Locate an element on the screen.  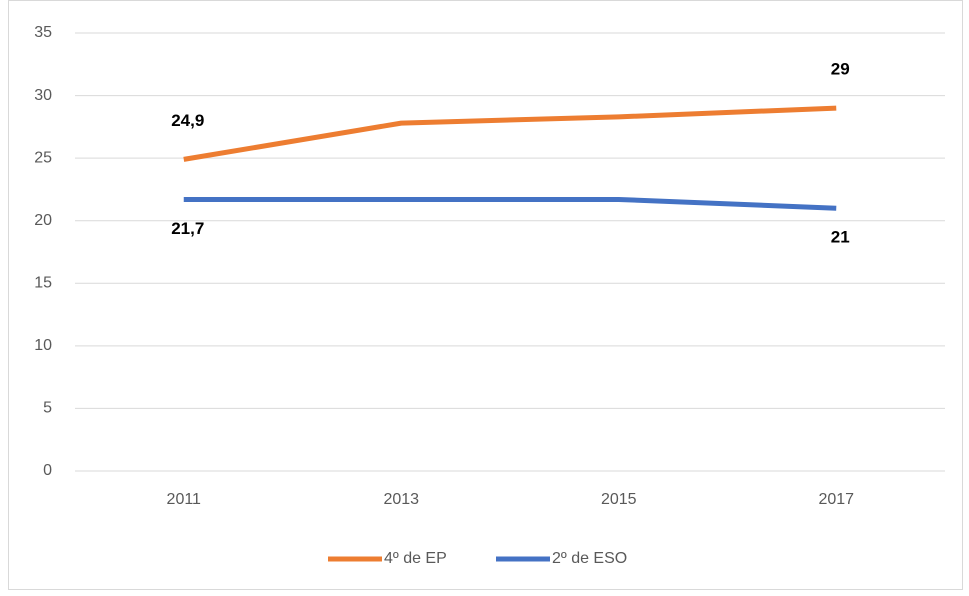
x-tick-label: 2013 is located at coordinates (401, 499).